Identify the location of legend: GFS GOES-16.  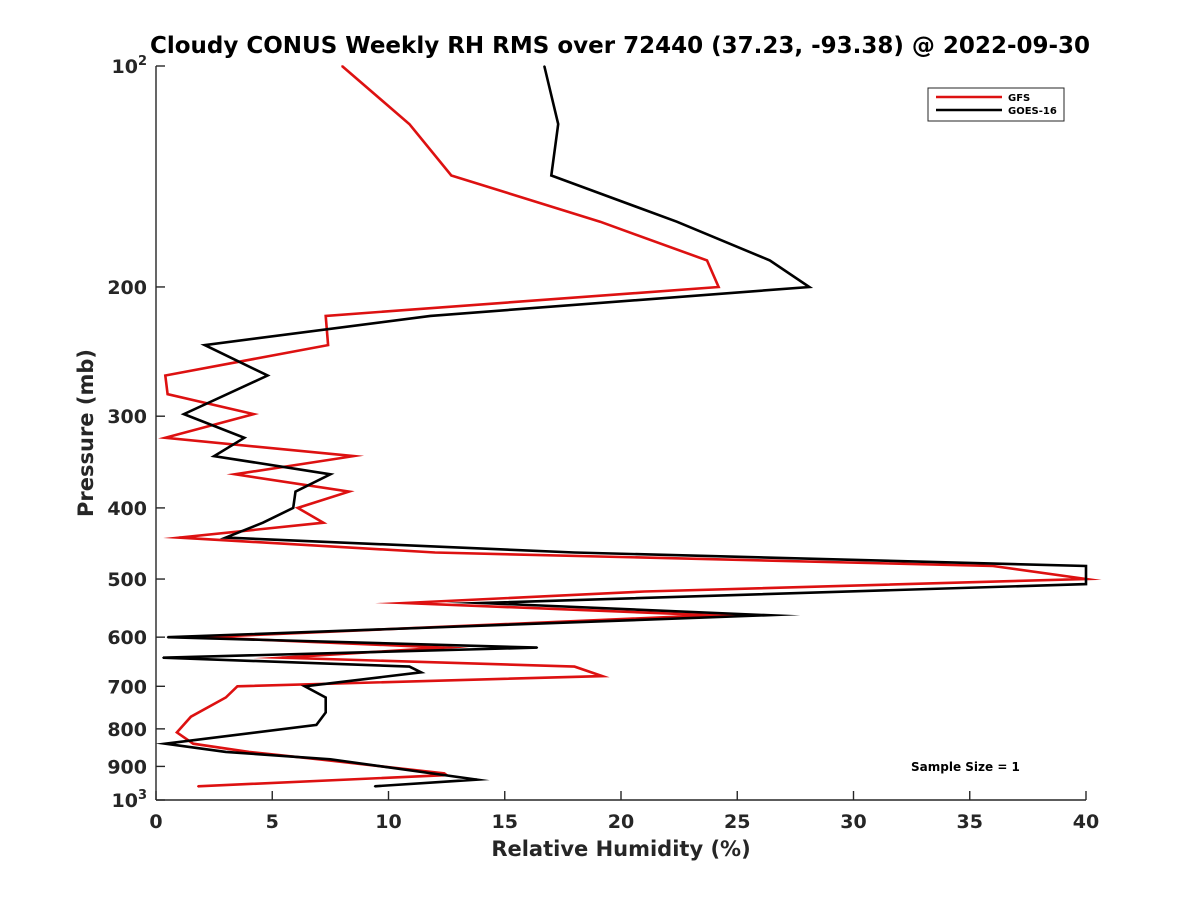
(996, 104).